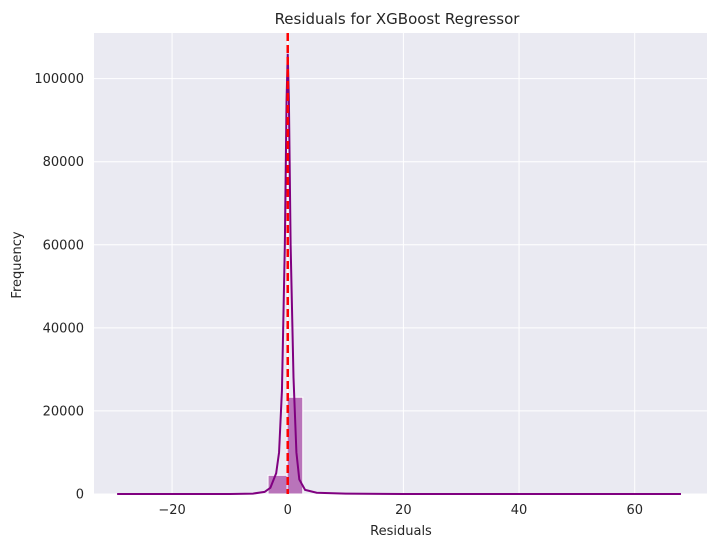 Image resolution: width=721 pixels, height=547 pixels. I want to click on x-axis-ticks: −20 0 20 40 60, so click(400, 510).